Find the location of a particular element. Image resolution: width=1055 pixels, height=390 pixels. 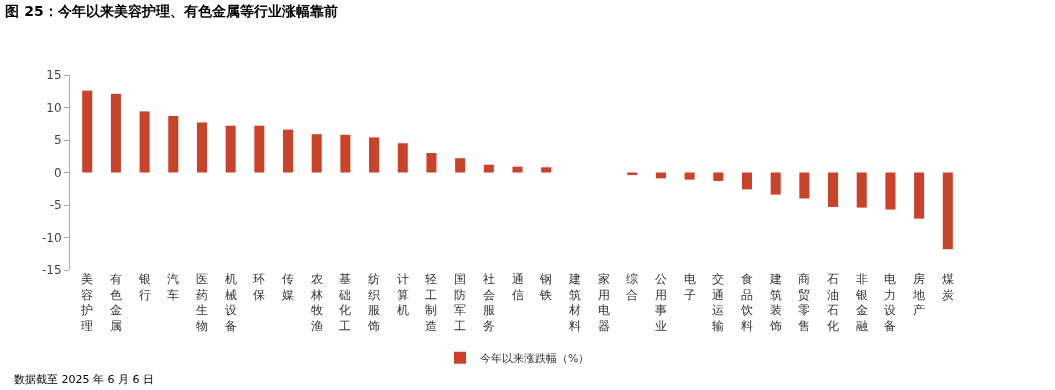

x-tick-label: 轻工制造 is located at coordinates (431, 302).